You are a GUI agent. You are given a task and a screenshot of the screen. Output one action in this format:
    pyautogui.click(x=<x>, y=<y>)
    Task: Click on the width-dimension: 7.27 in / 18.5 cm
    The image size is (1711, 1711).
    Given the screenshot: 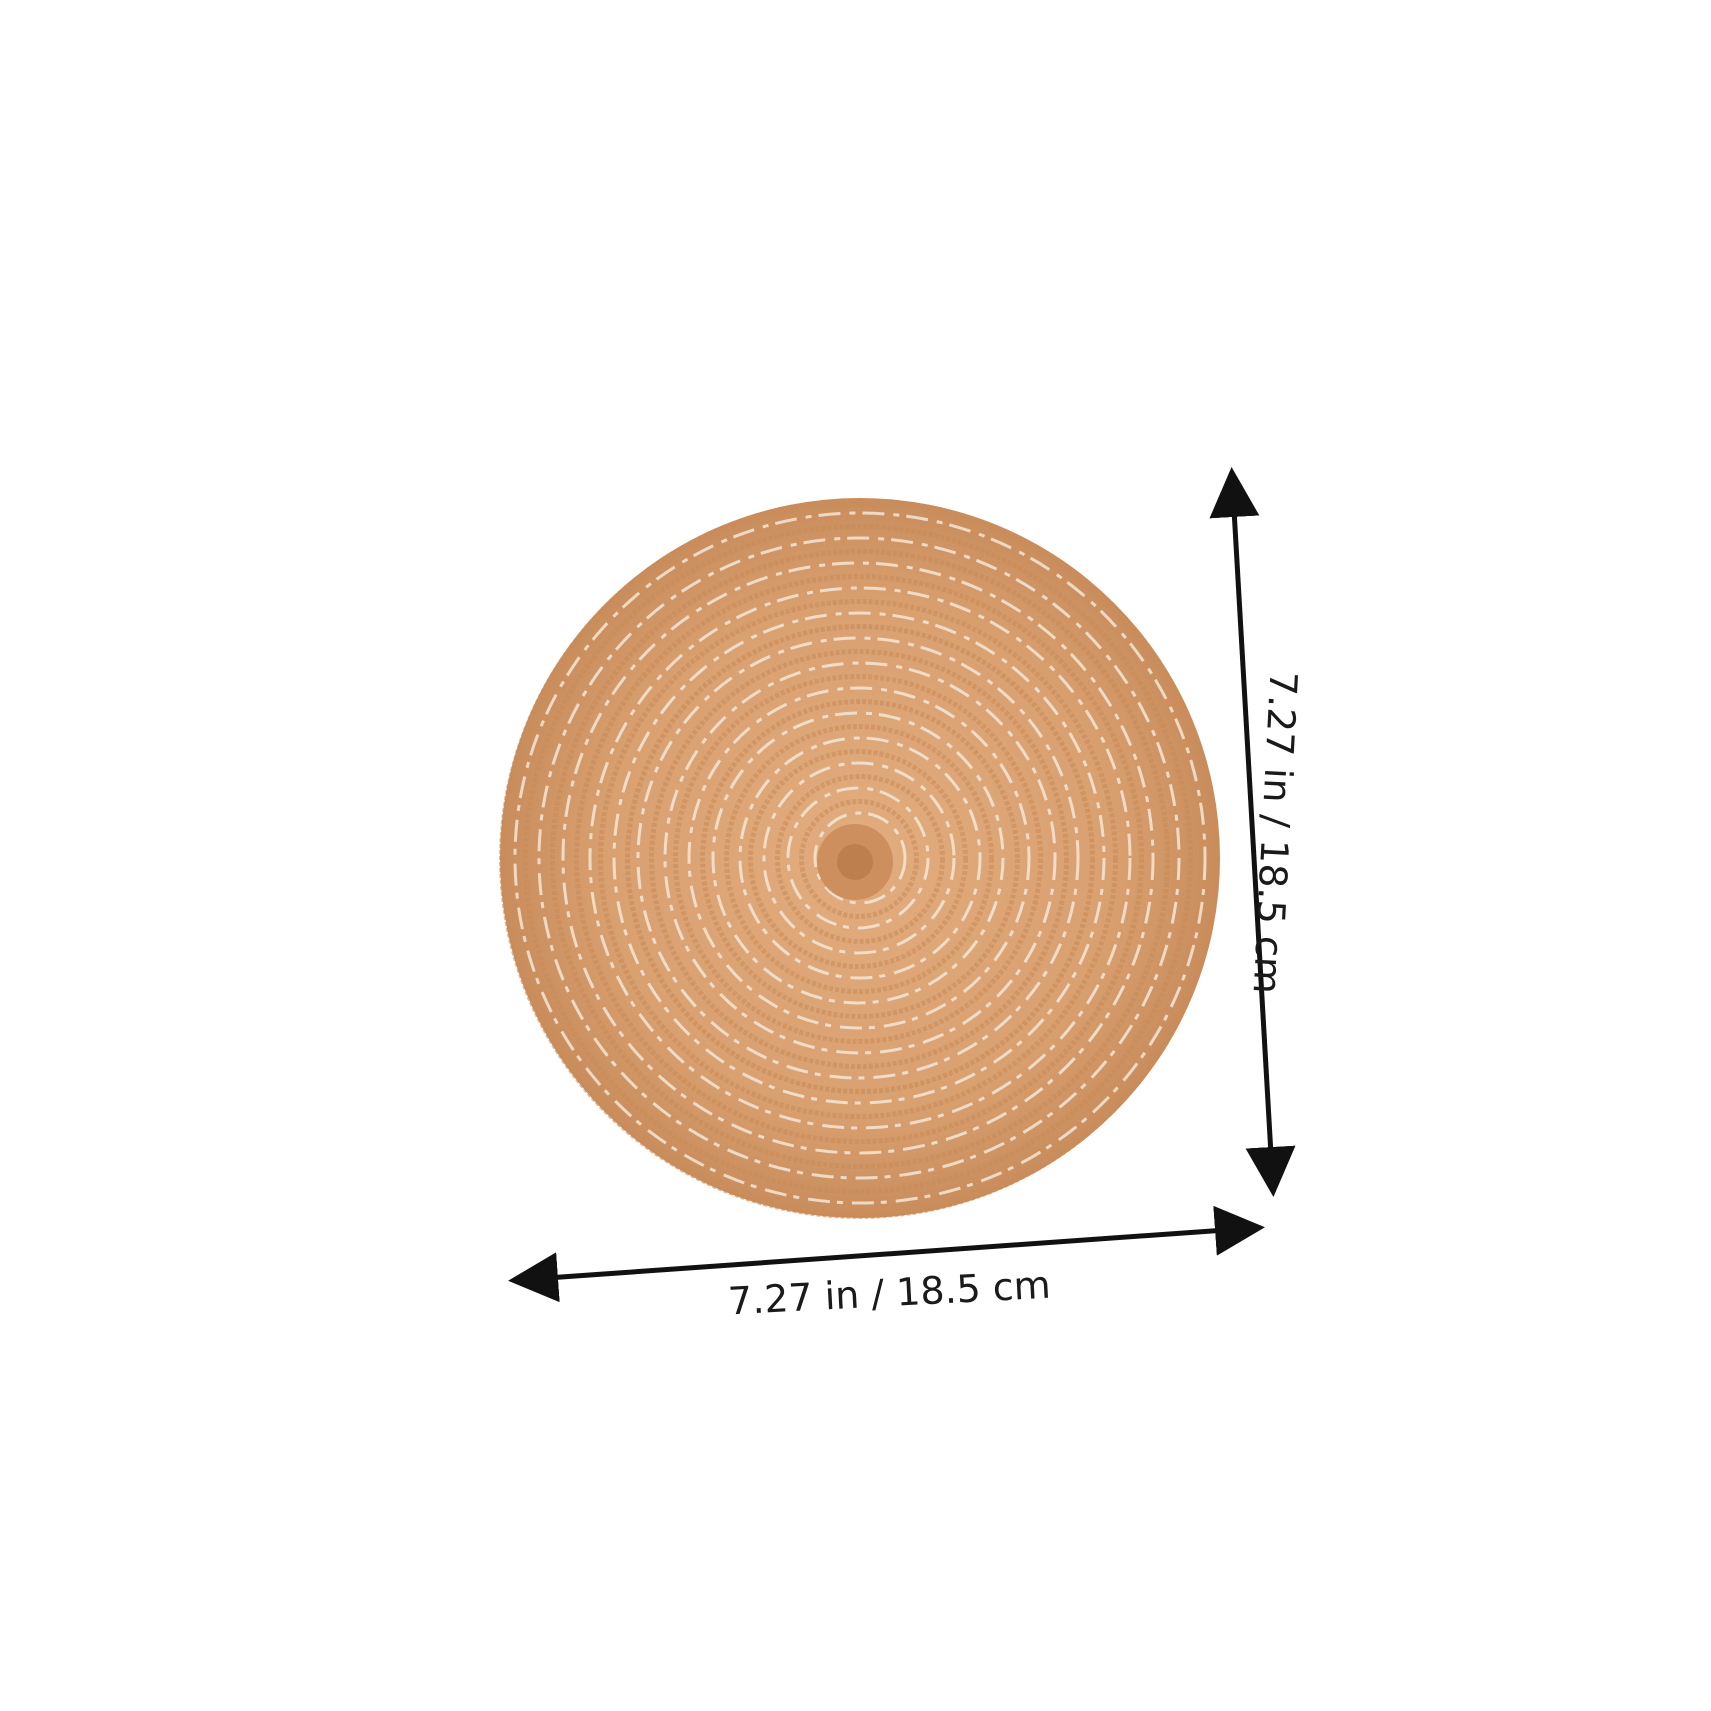 What is the action you would take?
    pyautogui.click(x=886, y=1276)
    